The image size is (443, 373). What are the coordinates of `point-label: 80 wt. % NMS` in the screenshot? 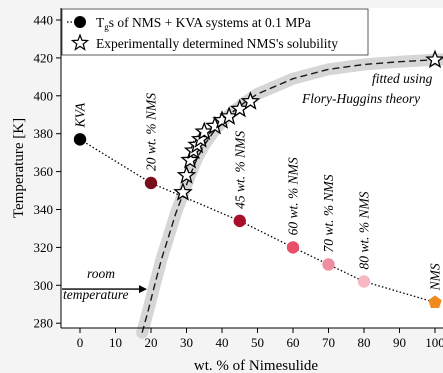 It's located at (364, 230).